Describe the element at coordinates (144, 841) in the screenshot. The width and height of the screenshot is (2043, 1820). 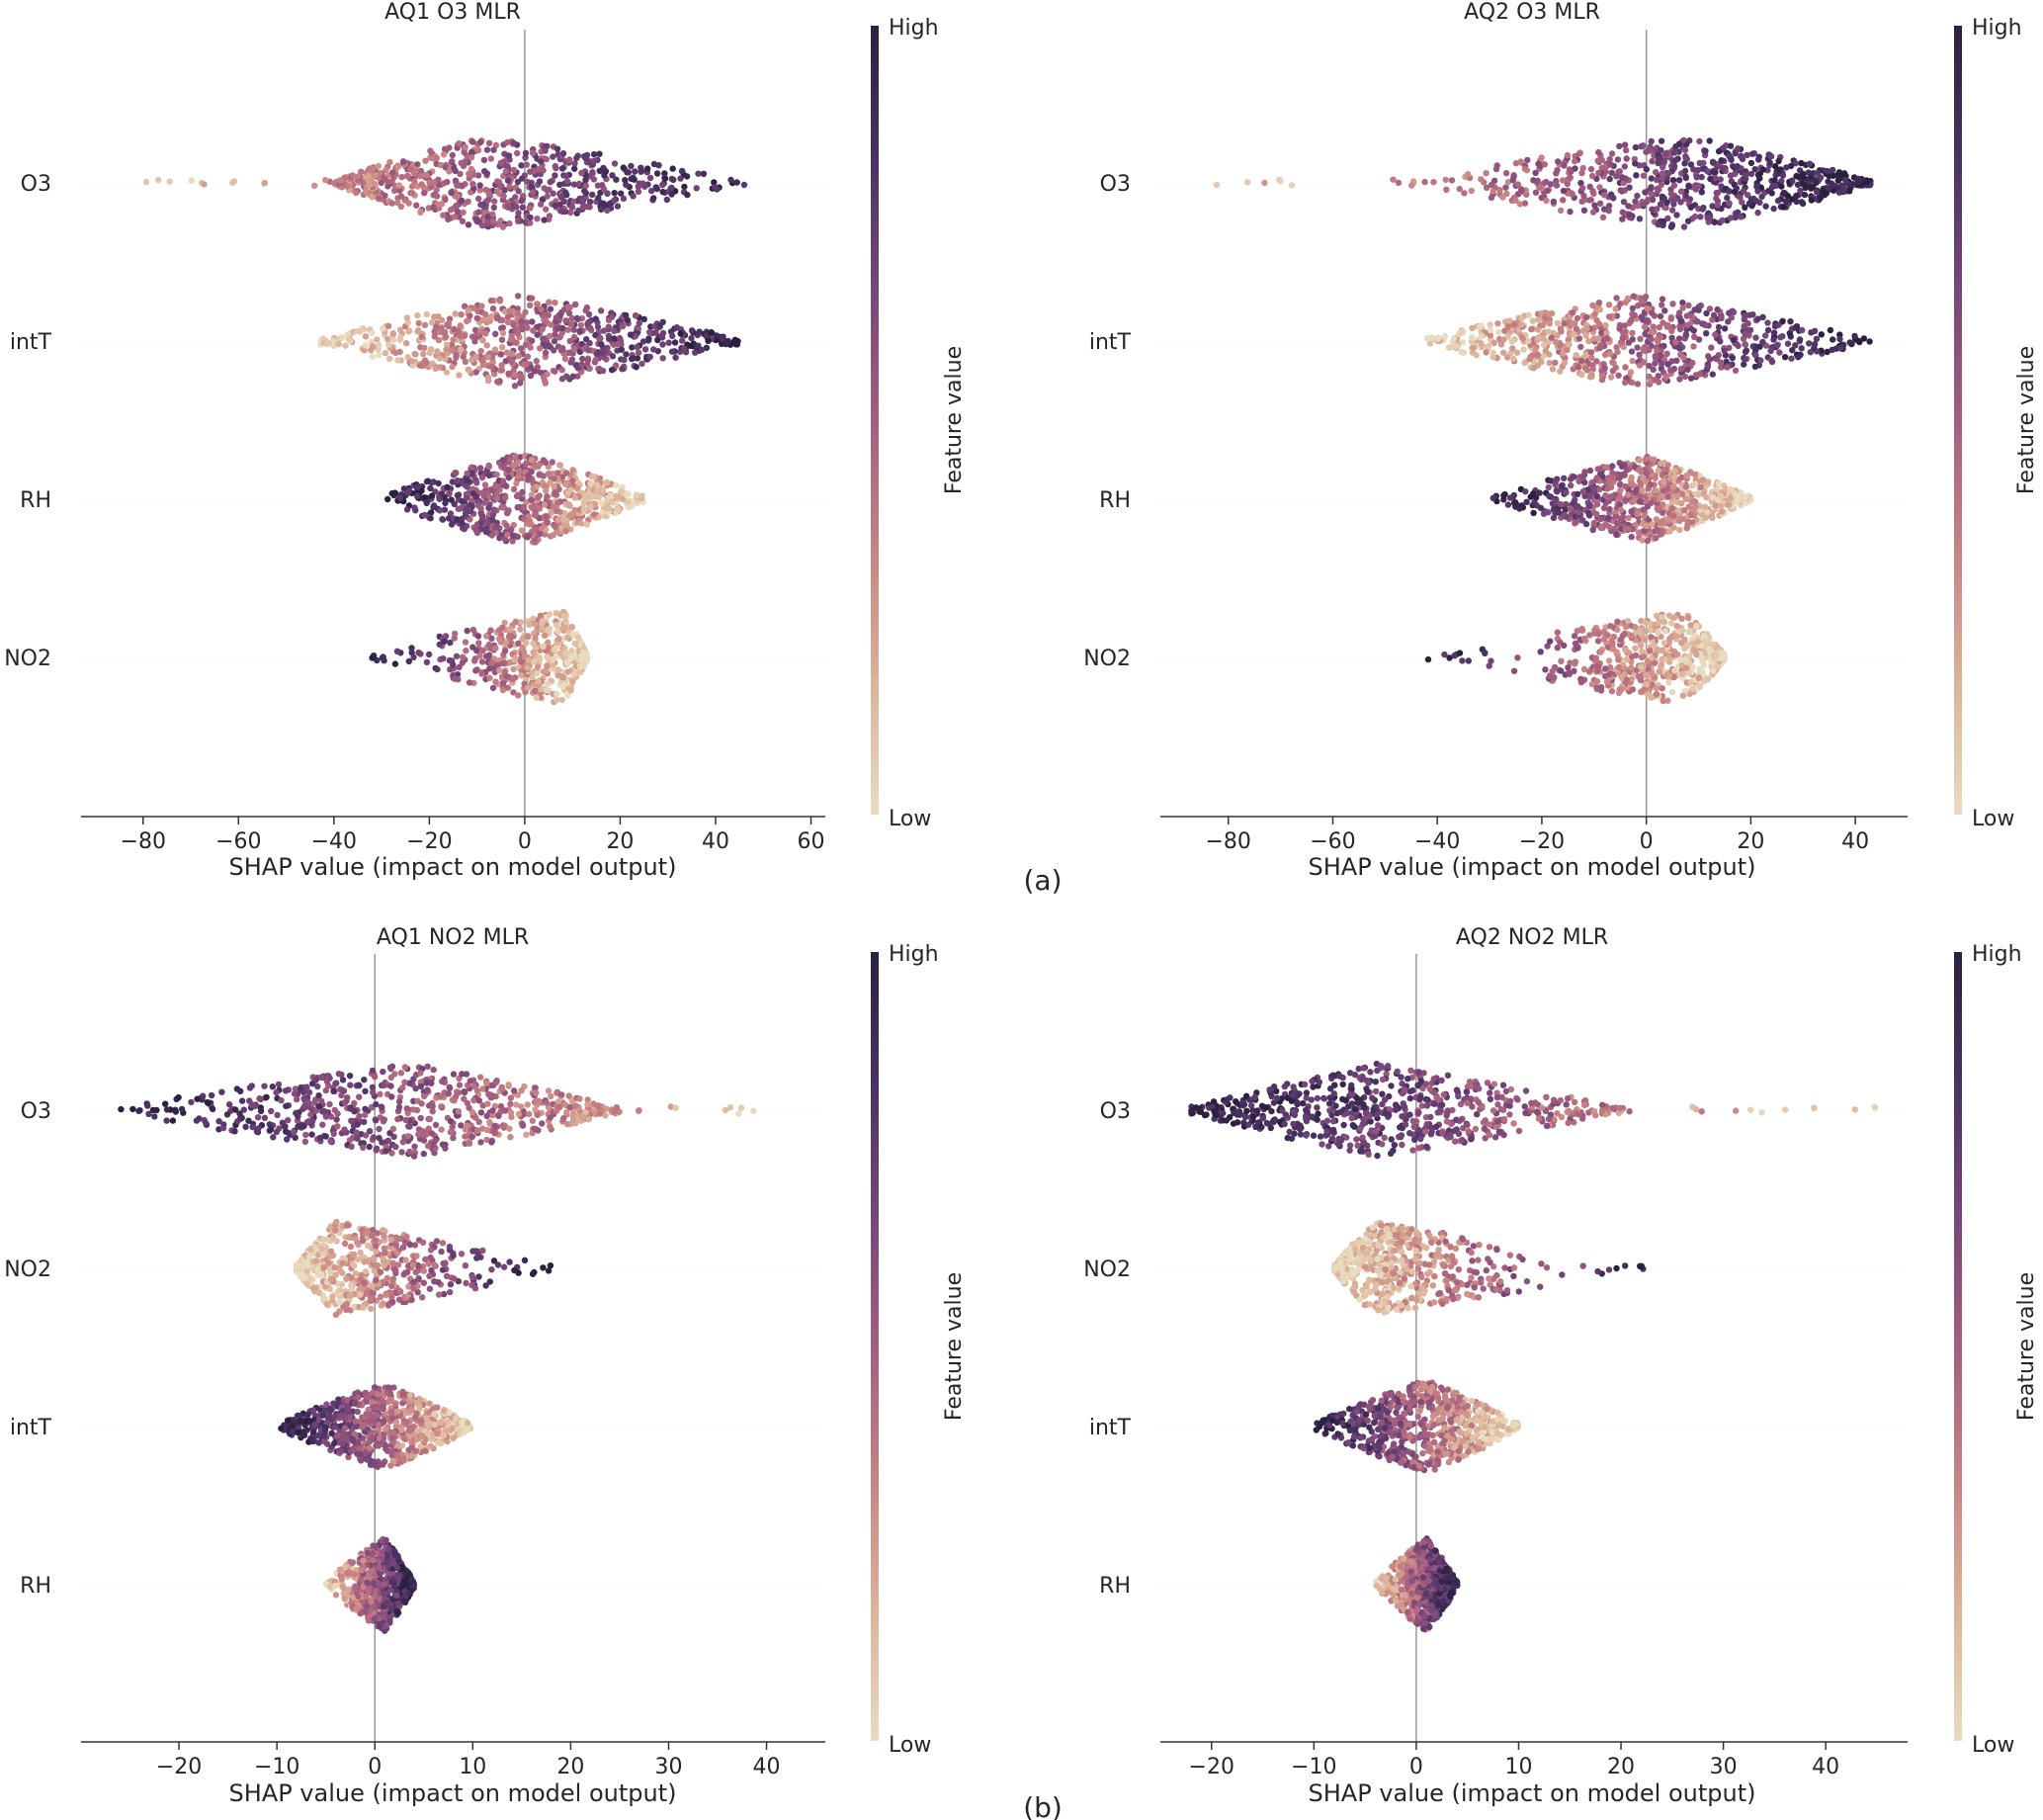
I see `x-tick-label: −80` at that location.